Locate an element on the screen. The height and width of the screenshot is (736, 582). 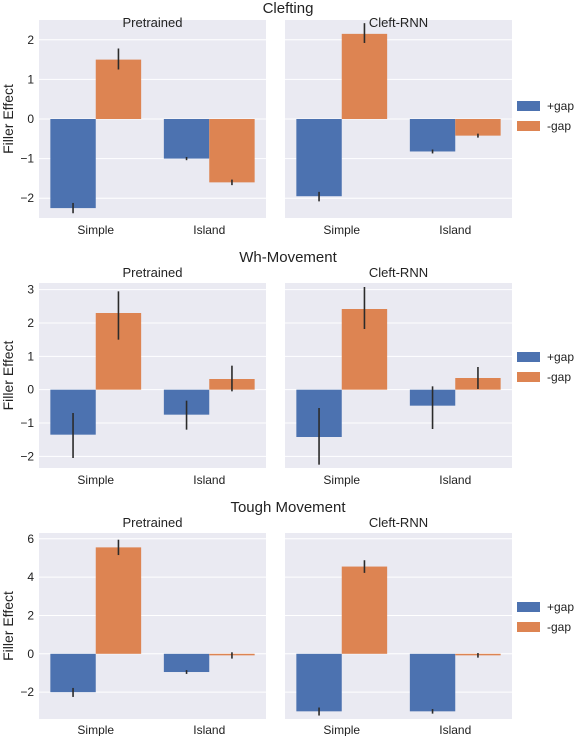
row-title: Wh-Movement is located at coordinates (288, 257).